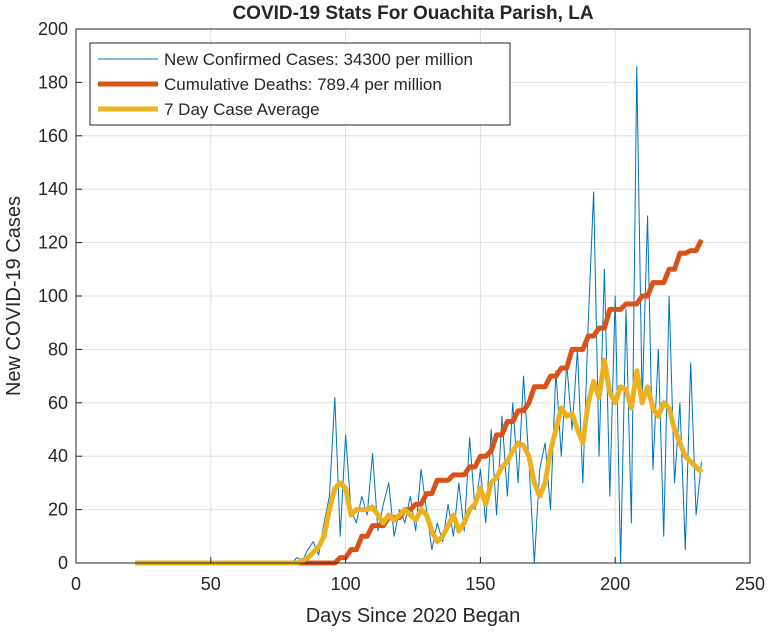  I want to click on x-tick-label: 100, so click(346, 584).